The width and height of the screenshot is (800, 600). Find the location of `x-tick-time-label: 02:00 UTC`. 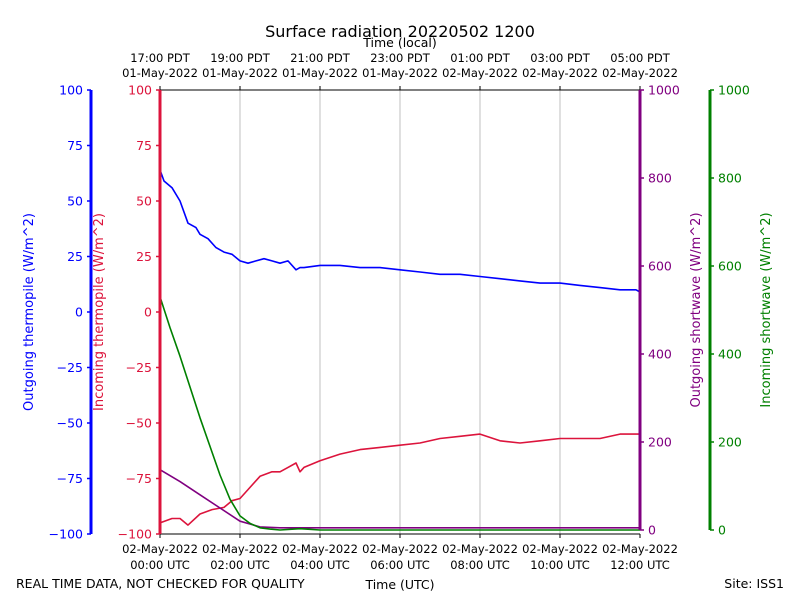

x-tick-time-label: 02:00 UTC is located at coordinates (240, 565).